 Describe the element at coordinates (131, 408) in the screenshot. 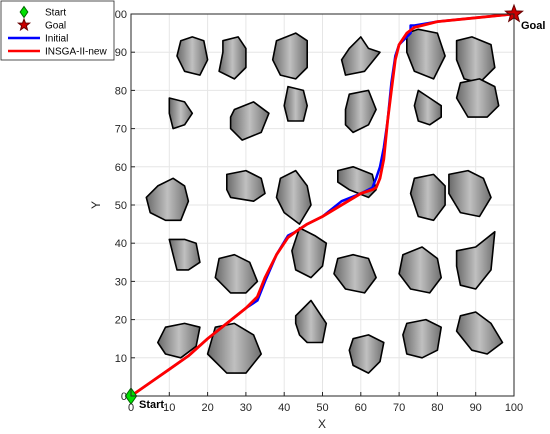

I see `x-tick-label: 0` at that location.